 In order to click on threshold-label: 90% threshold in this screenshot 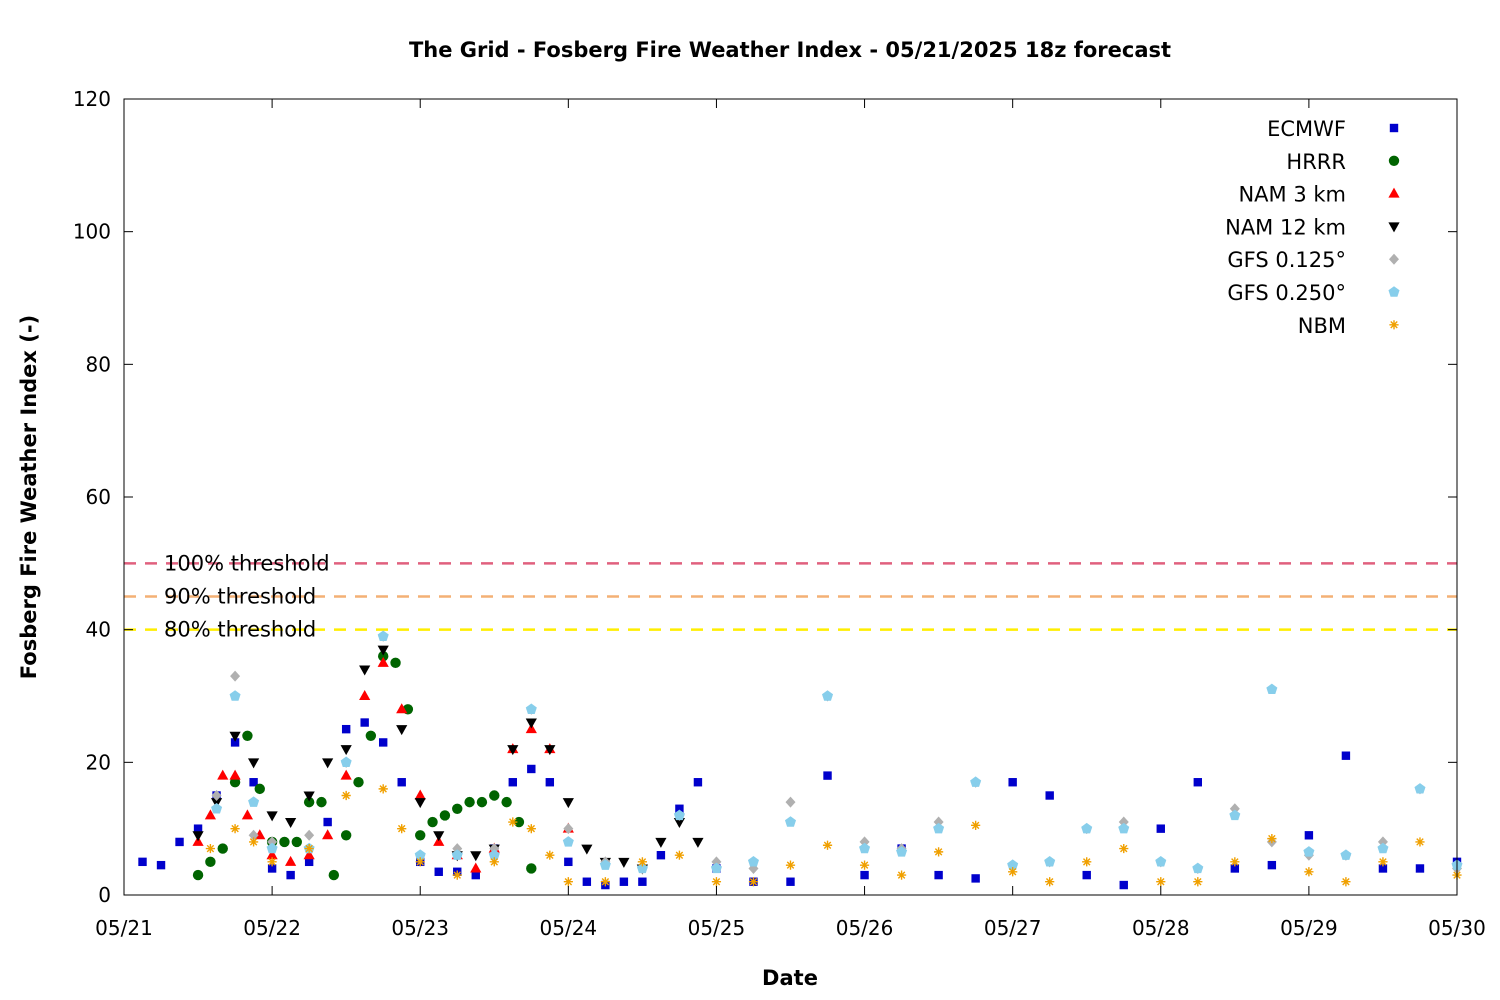, I will do `click(240, 597)`.